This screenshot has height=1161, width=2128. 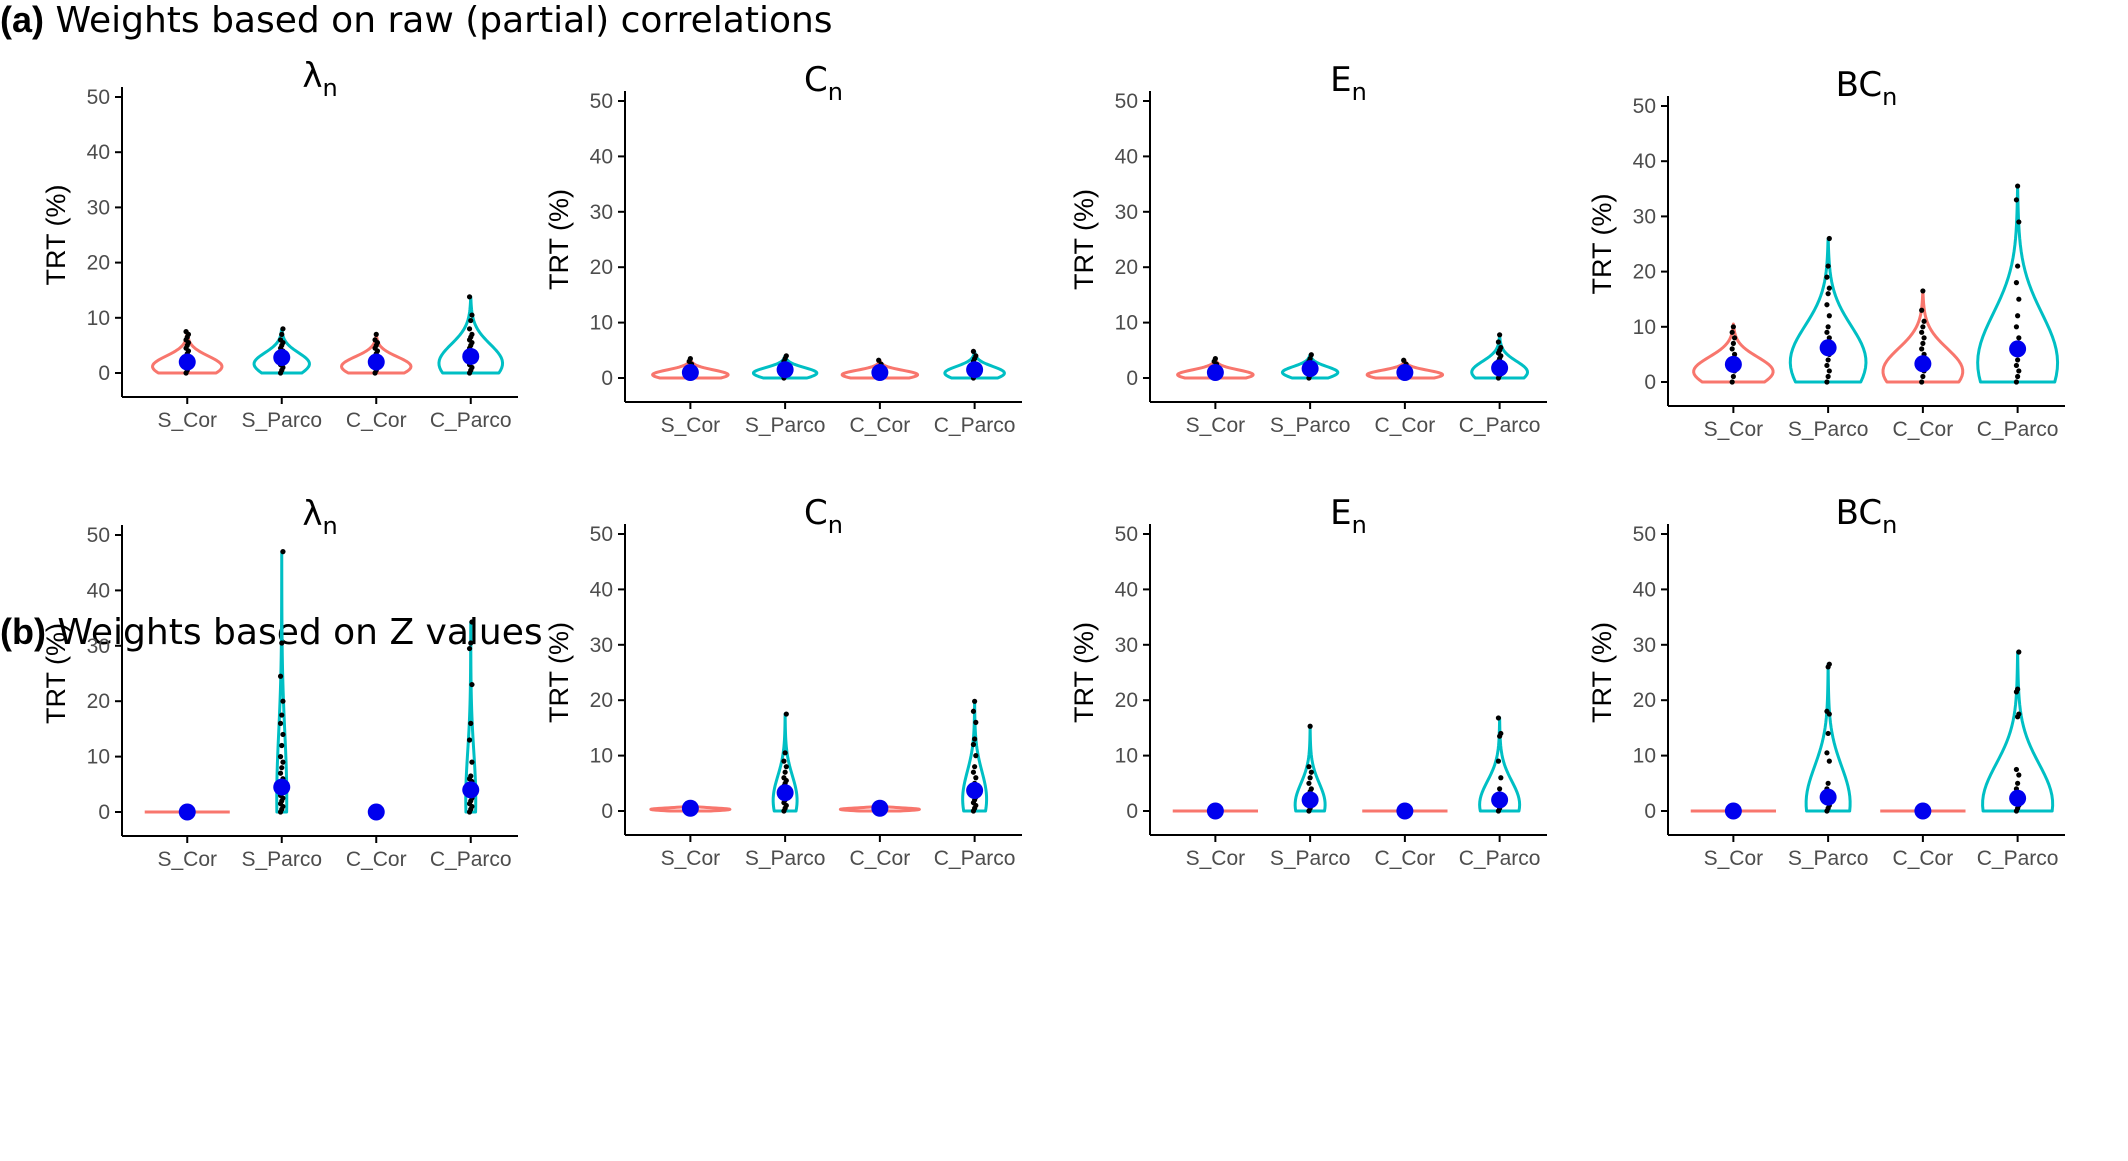 What do you see at coordinates (2018, 429) in the screenshot?
I see `x-tick-label: C_Parco` at bounding box center [2018, 429].